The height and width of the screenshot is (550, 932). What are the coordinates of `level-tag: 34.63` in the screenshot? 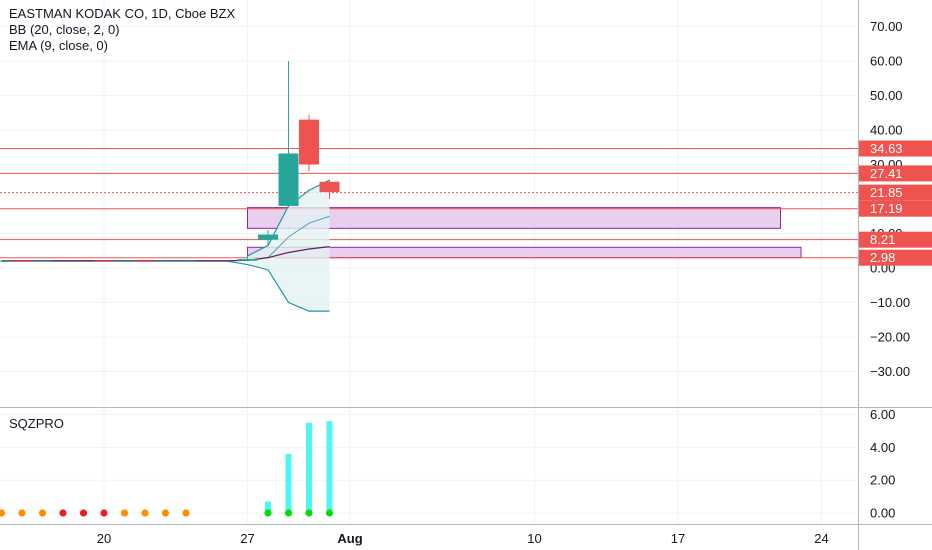 It's located at (895, 148).